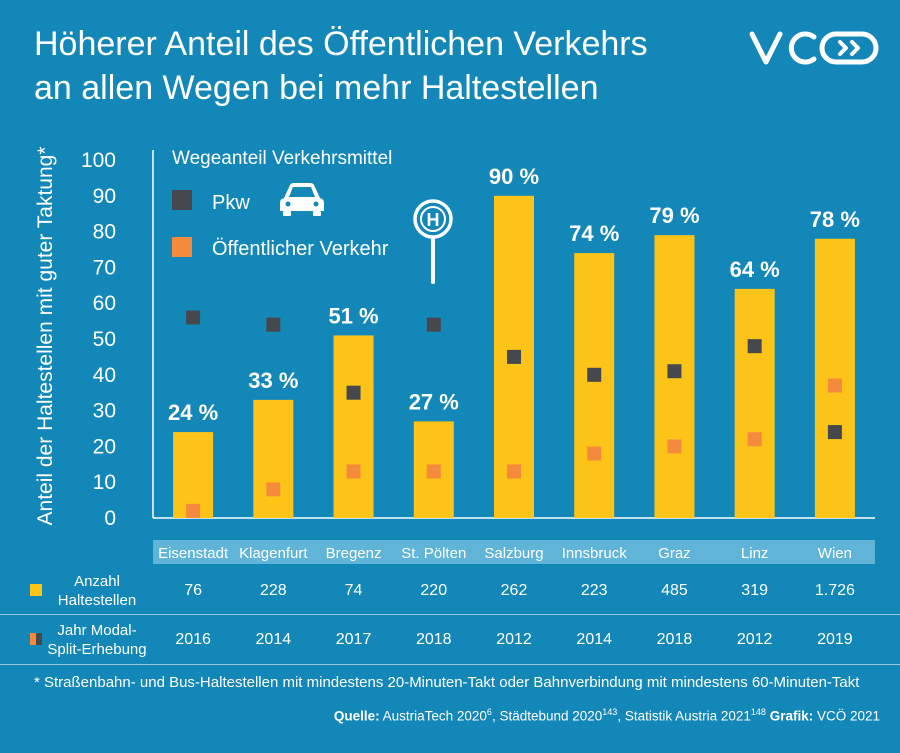  I want to click on haltestellen-swatch, so click(36, 590).